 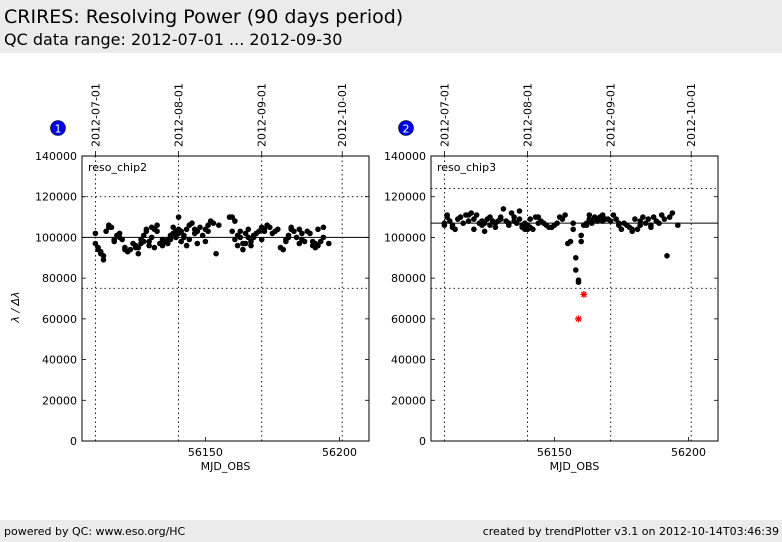 I want to click on y-tick-label: 140000, so click(x=405, y=156).